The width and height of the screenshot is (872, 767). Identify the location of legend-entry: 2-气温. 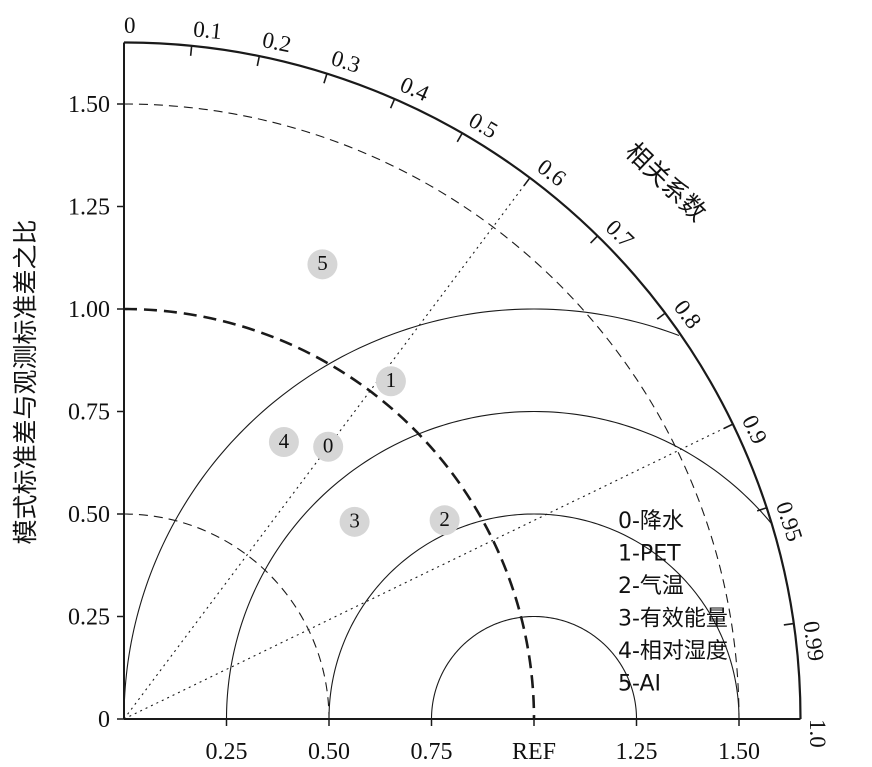
(651, 586).